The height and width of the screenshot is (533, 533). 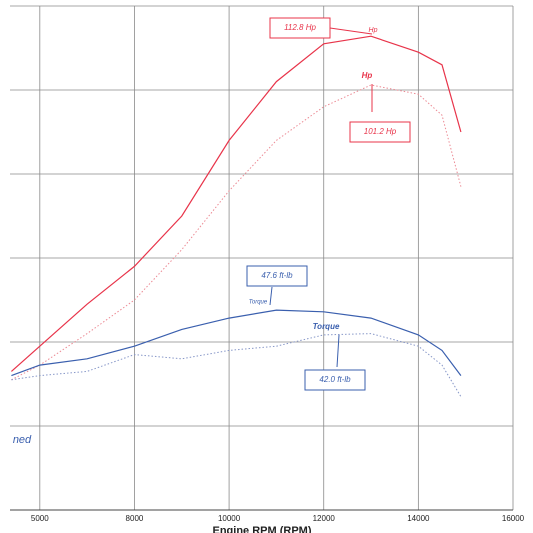 I want to click on x-tick-label: 14000, so click(x=418, y=518).